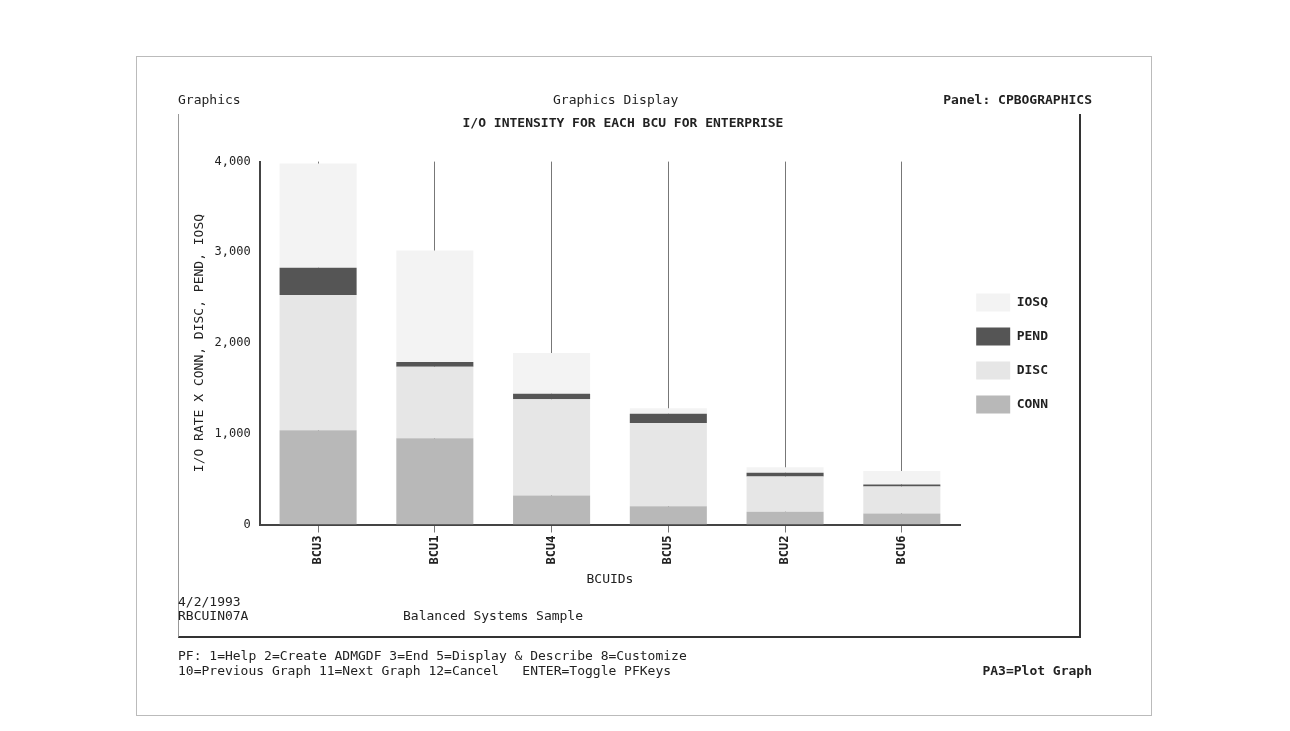  What do you see at coordinates (232, 160) in the screenshot?
I see `y-tick-label: 4,000` at bounding box center [232, 160].